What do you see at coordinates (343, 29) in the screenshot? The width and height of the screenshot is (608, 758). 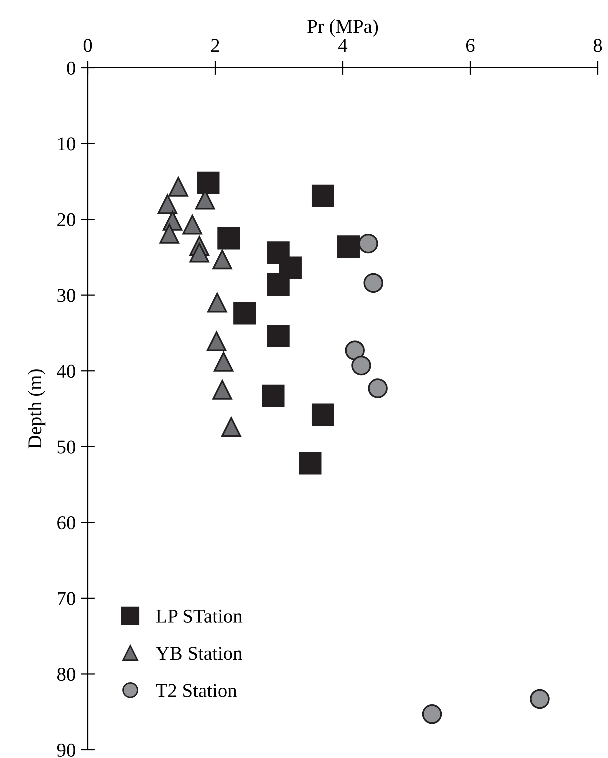 I see `x-axis-title: Pr (MPa)` at bounding box center [343, 29].